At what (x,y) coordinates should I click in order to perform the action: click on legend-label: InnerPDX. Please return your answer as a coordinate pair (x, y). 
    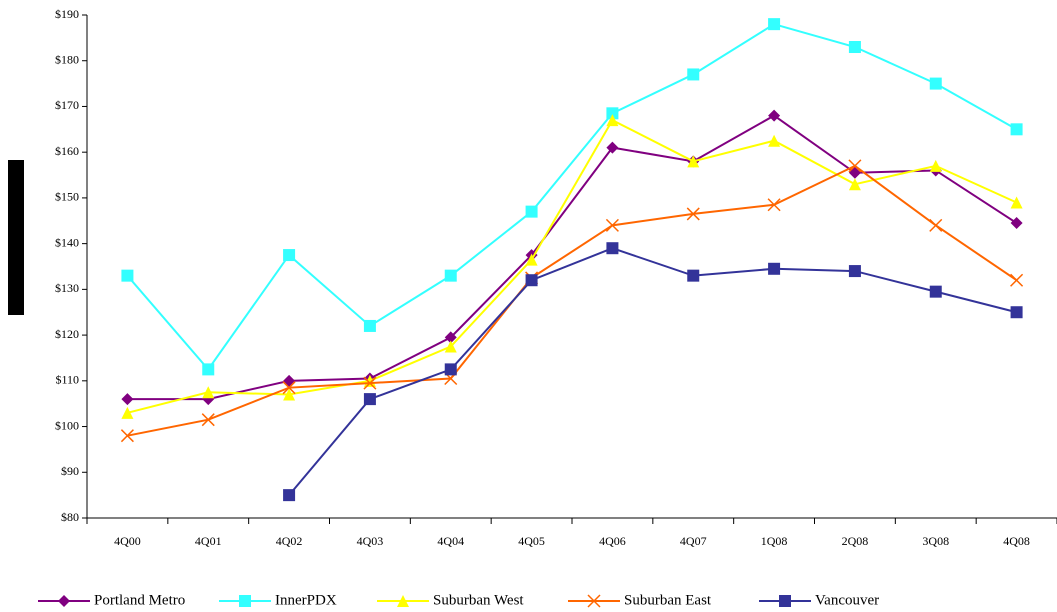
    Looking at the image, I should click on (306, 600).